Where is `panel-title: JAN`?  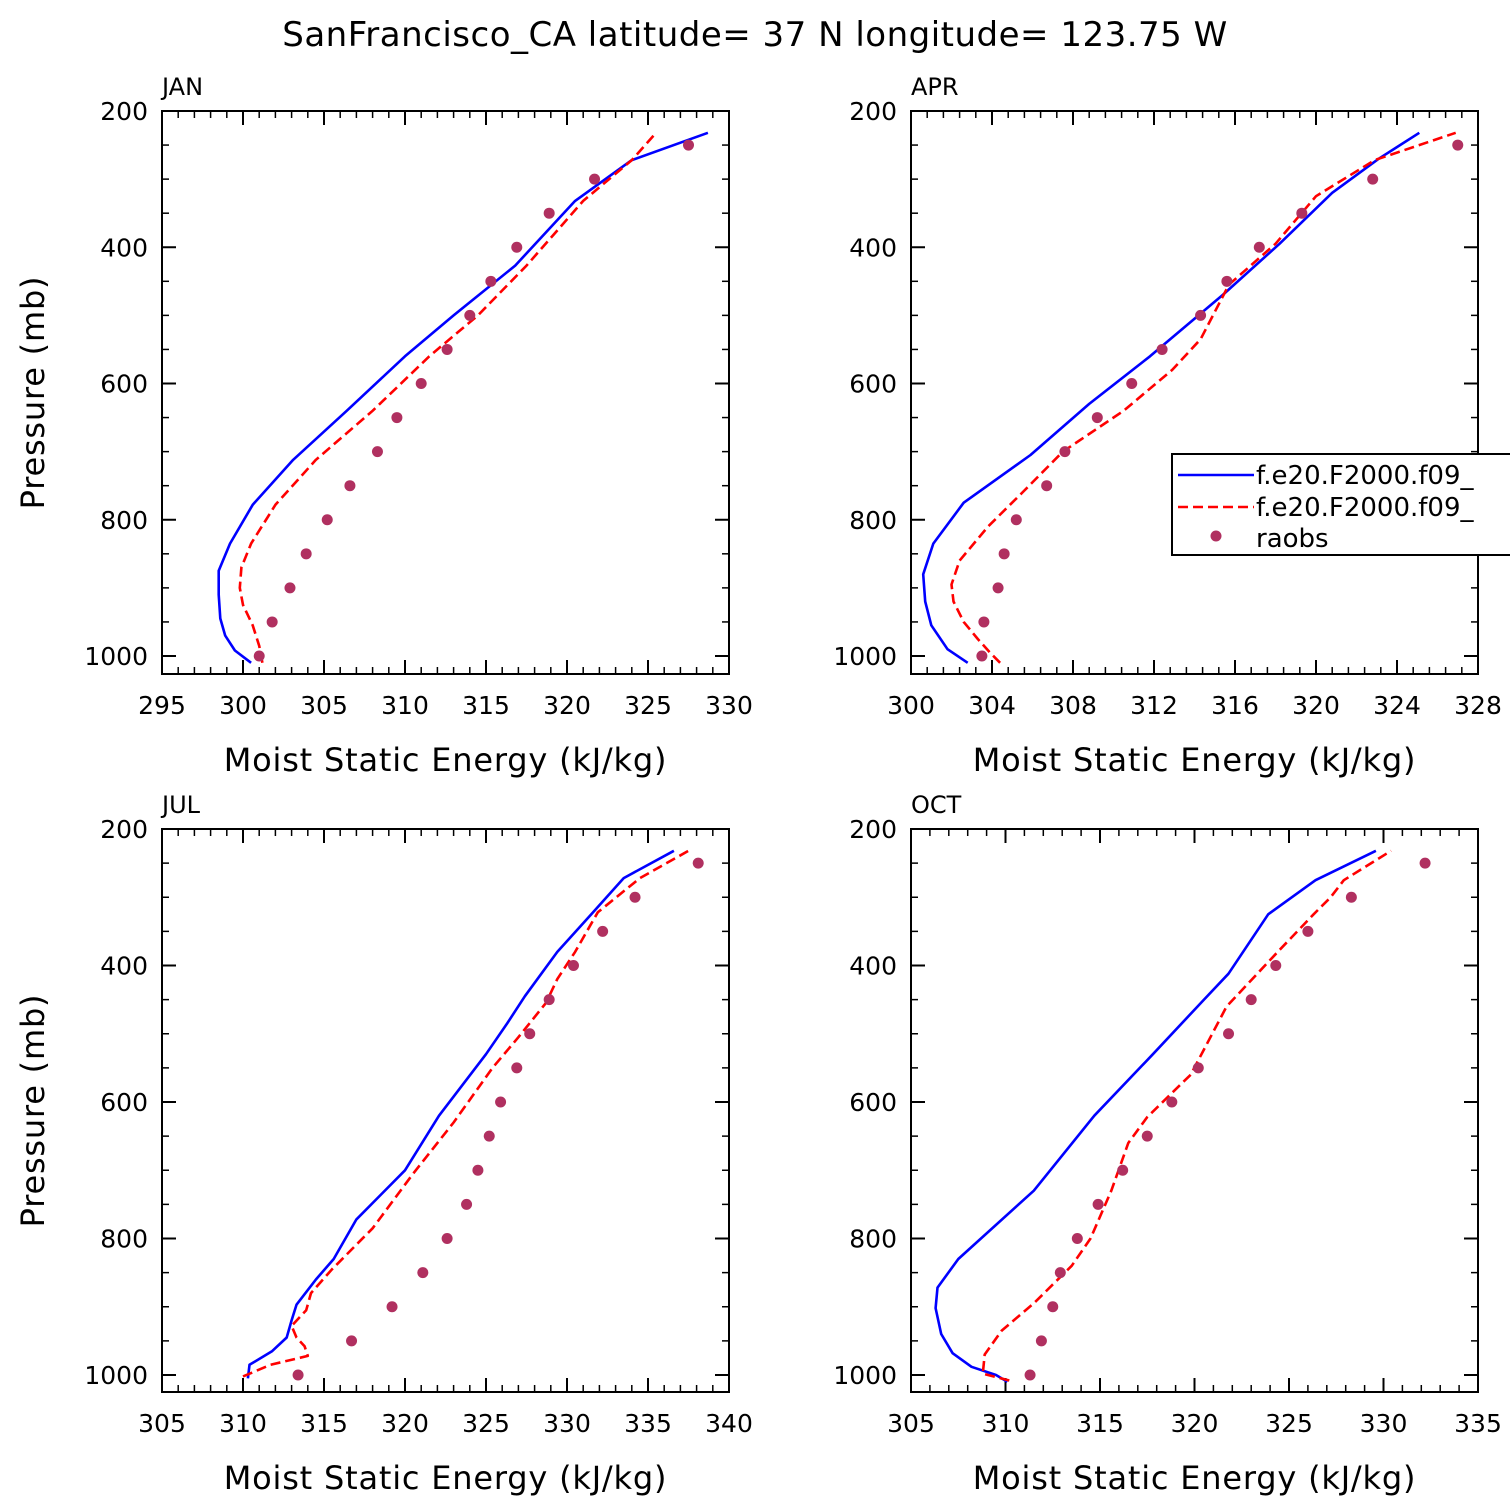
panel-title: JAN is located at coordinates (181, 87).